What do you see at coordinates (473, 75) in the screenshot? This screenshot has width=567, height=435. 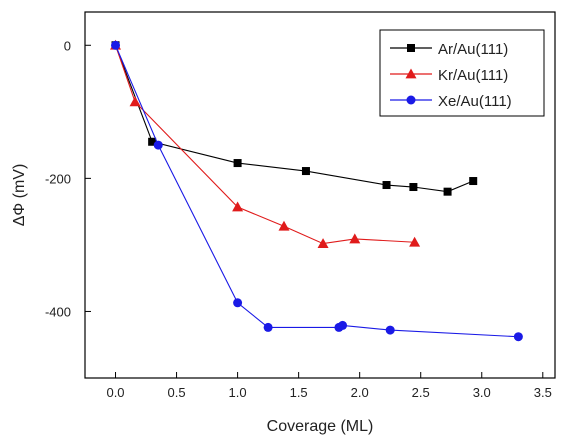 I see `legend-label: Kr/Au(111)` at bounding box center [473, 75].